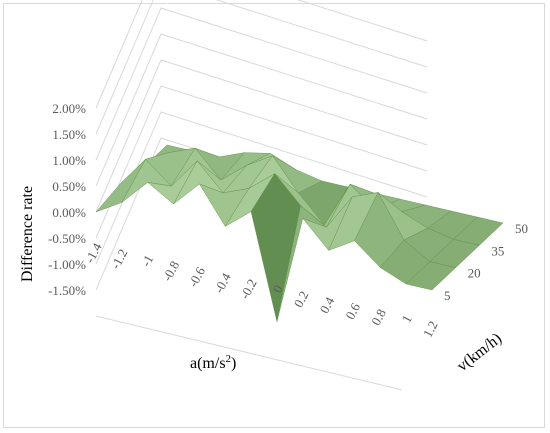 The image size is (550, 433). I want to click on y-axis-tick-labels: 5 20 35 50, so click(486, 262).